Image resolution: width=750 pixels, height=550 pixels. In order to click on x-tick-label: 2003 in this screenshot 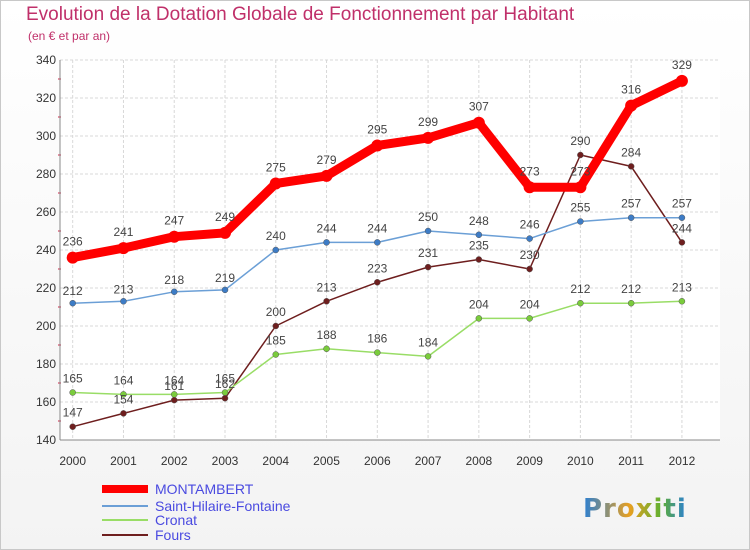, I will do `click(225, 461)`.